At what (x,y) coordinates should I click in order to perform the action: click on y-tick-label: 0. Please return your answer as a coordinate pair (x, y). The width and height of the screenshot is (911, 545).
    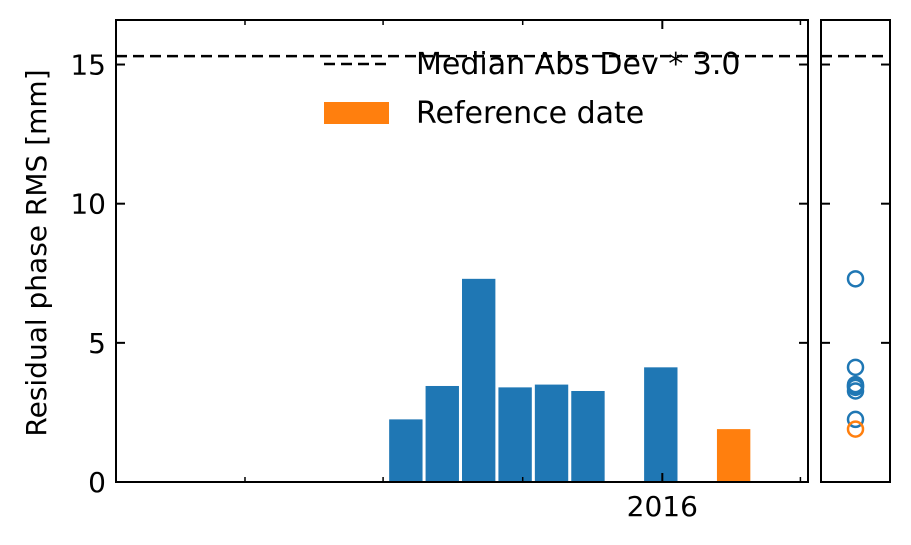
    Looking at the image, I should click on (97, 482).